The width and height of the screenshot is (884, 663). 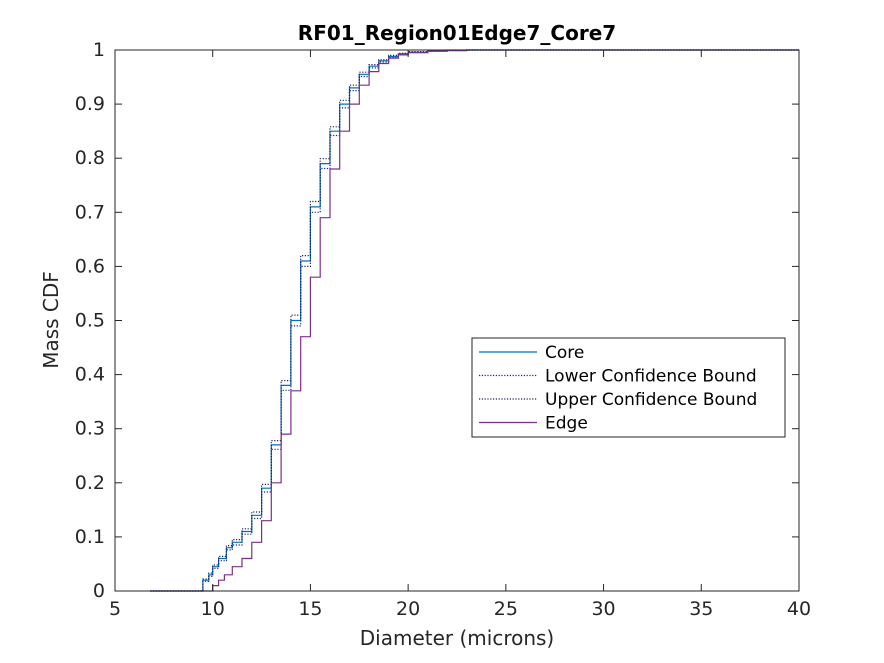 What do you see at coordinates (90, 212) in the screenshot?
I see `y-tick-label: 0.7` at bounding box center [90, 212].